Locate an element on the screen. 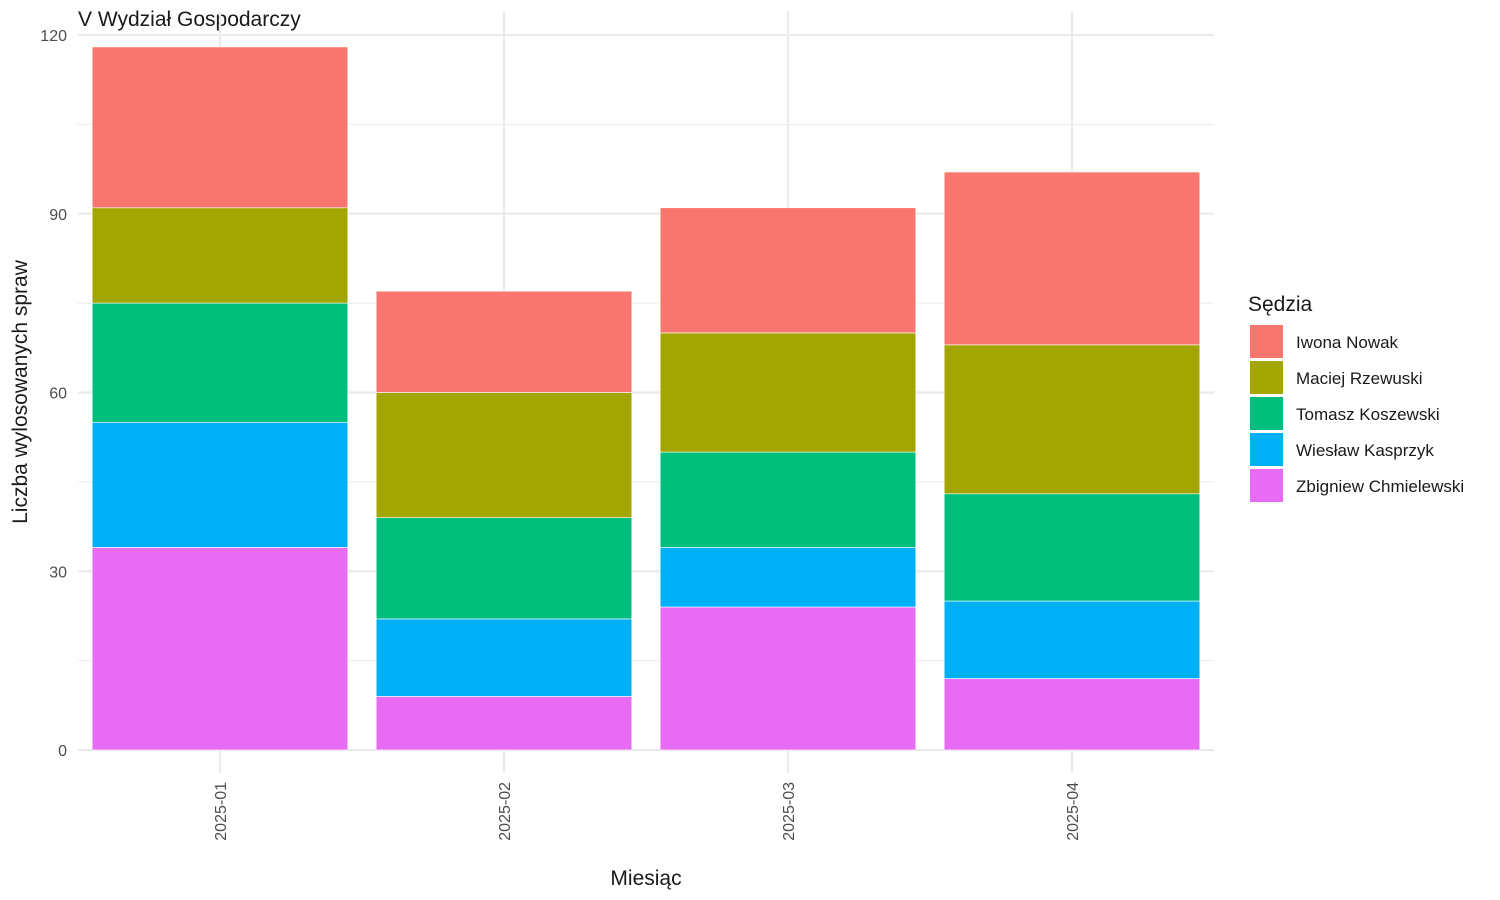 This screenshot has height=900, width=1500. x-tick-label: 2025-02 is located at coordinates (505, 811).